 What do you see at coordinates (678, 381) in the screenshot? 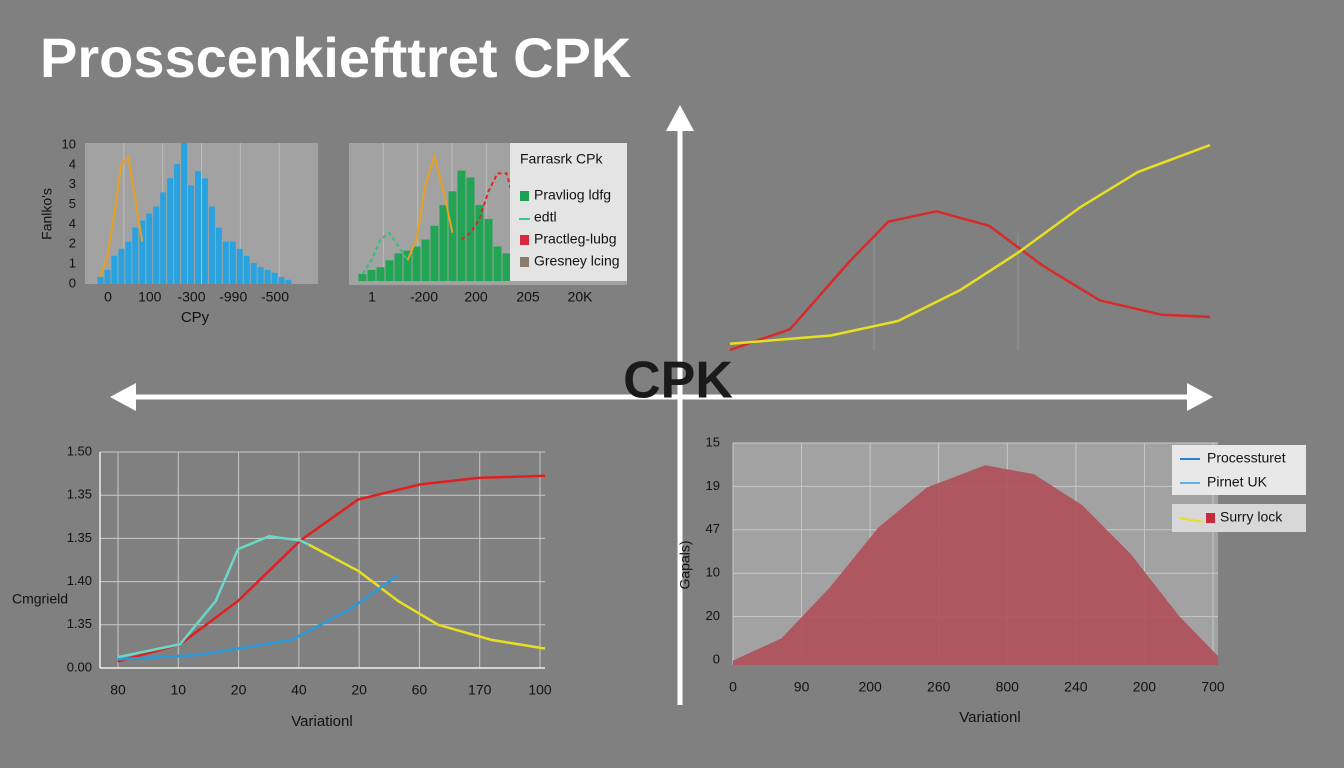
I see `center-label: CPK` at bounding box center [678, 381].